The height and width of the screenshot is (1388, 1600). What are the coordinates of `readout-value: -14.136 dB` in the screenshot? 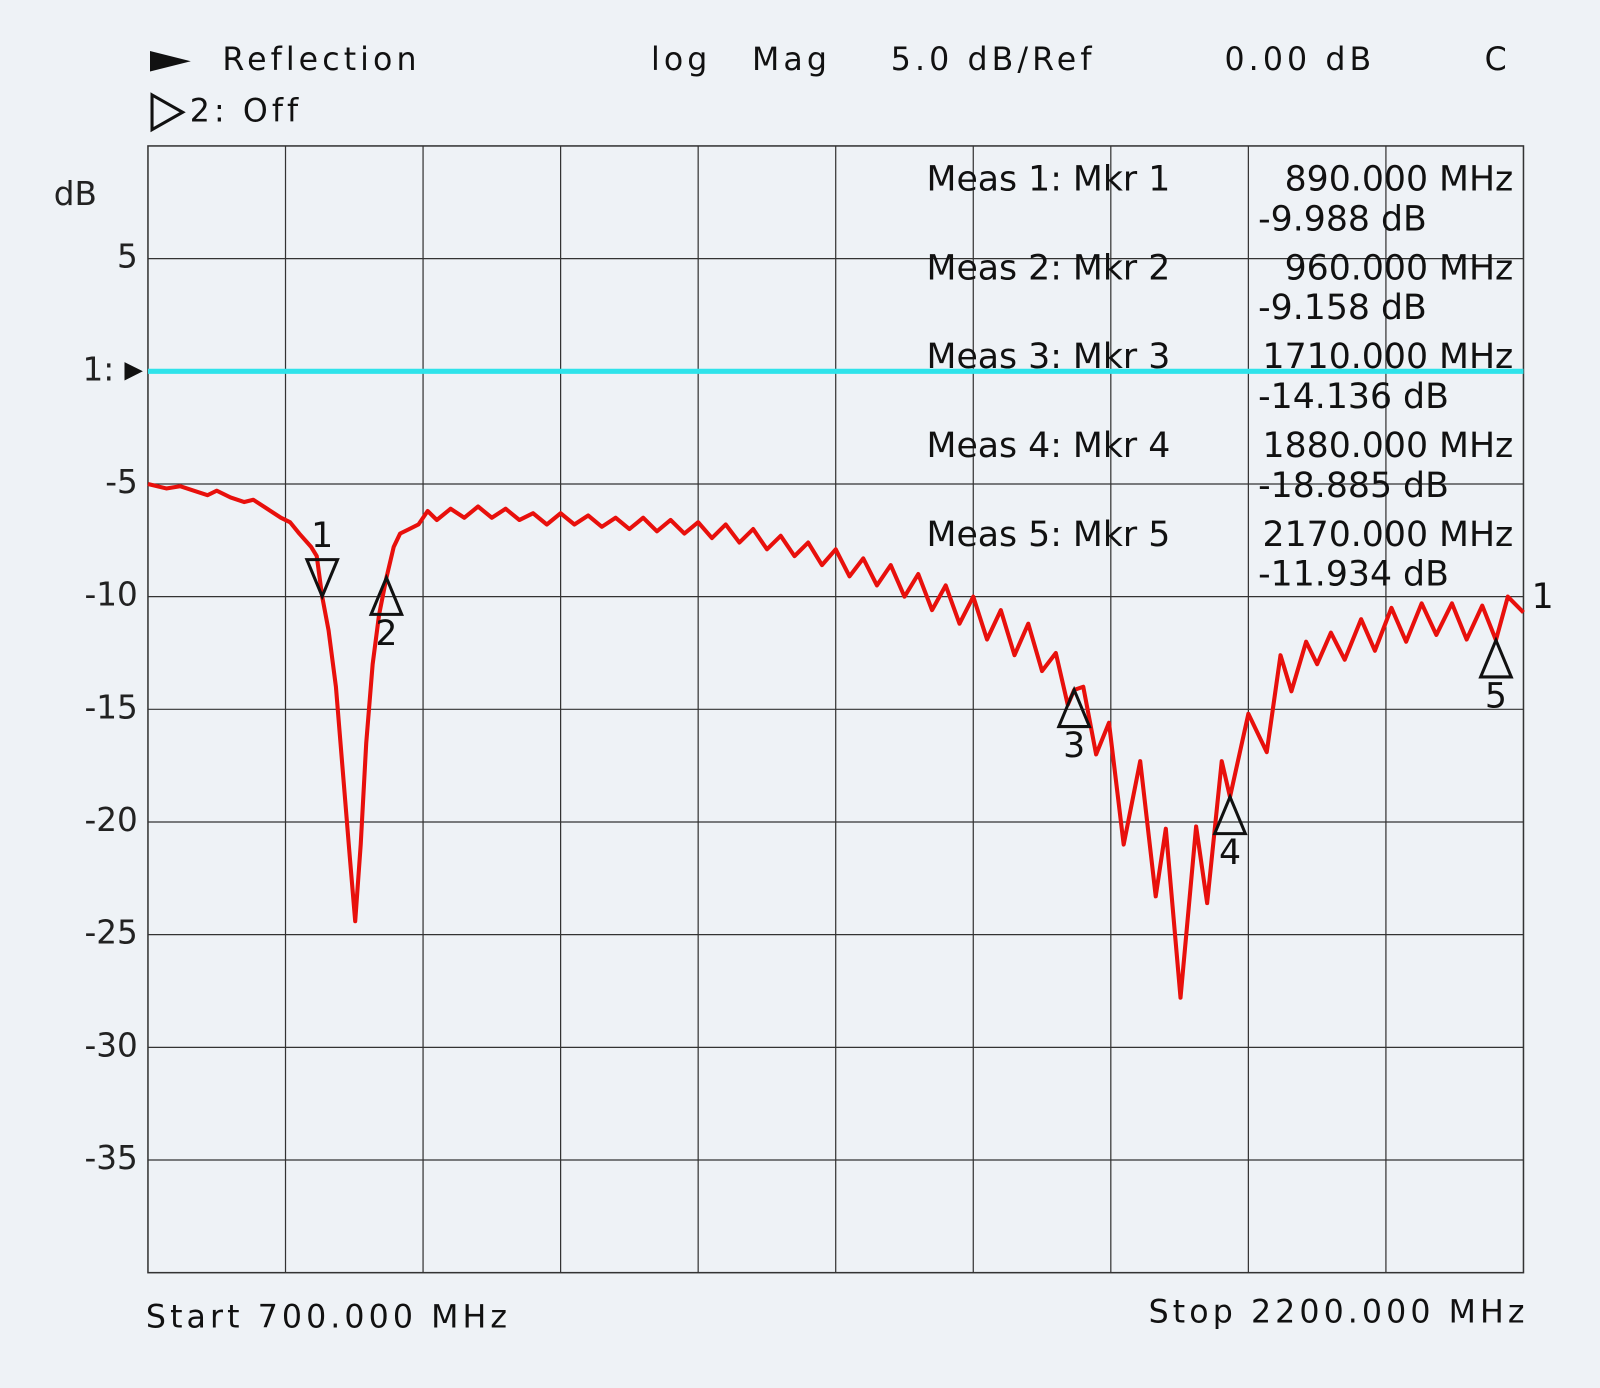 It's located at (1353, 397).